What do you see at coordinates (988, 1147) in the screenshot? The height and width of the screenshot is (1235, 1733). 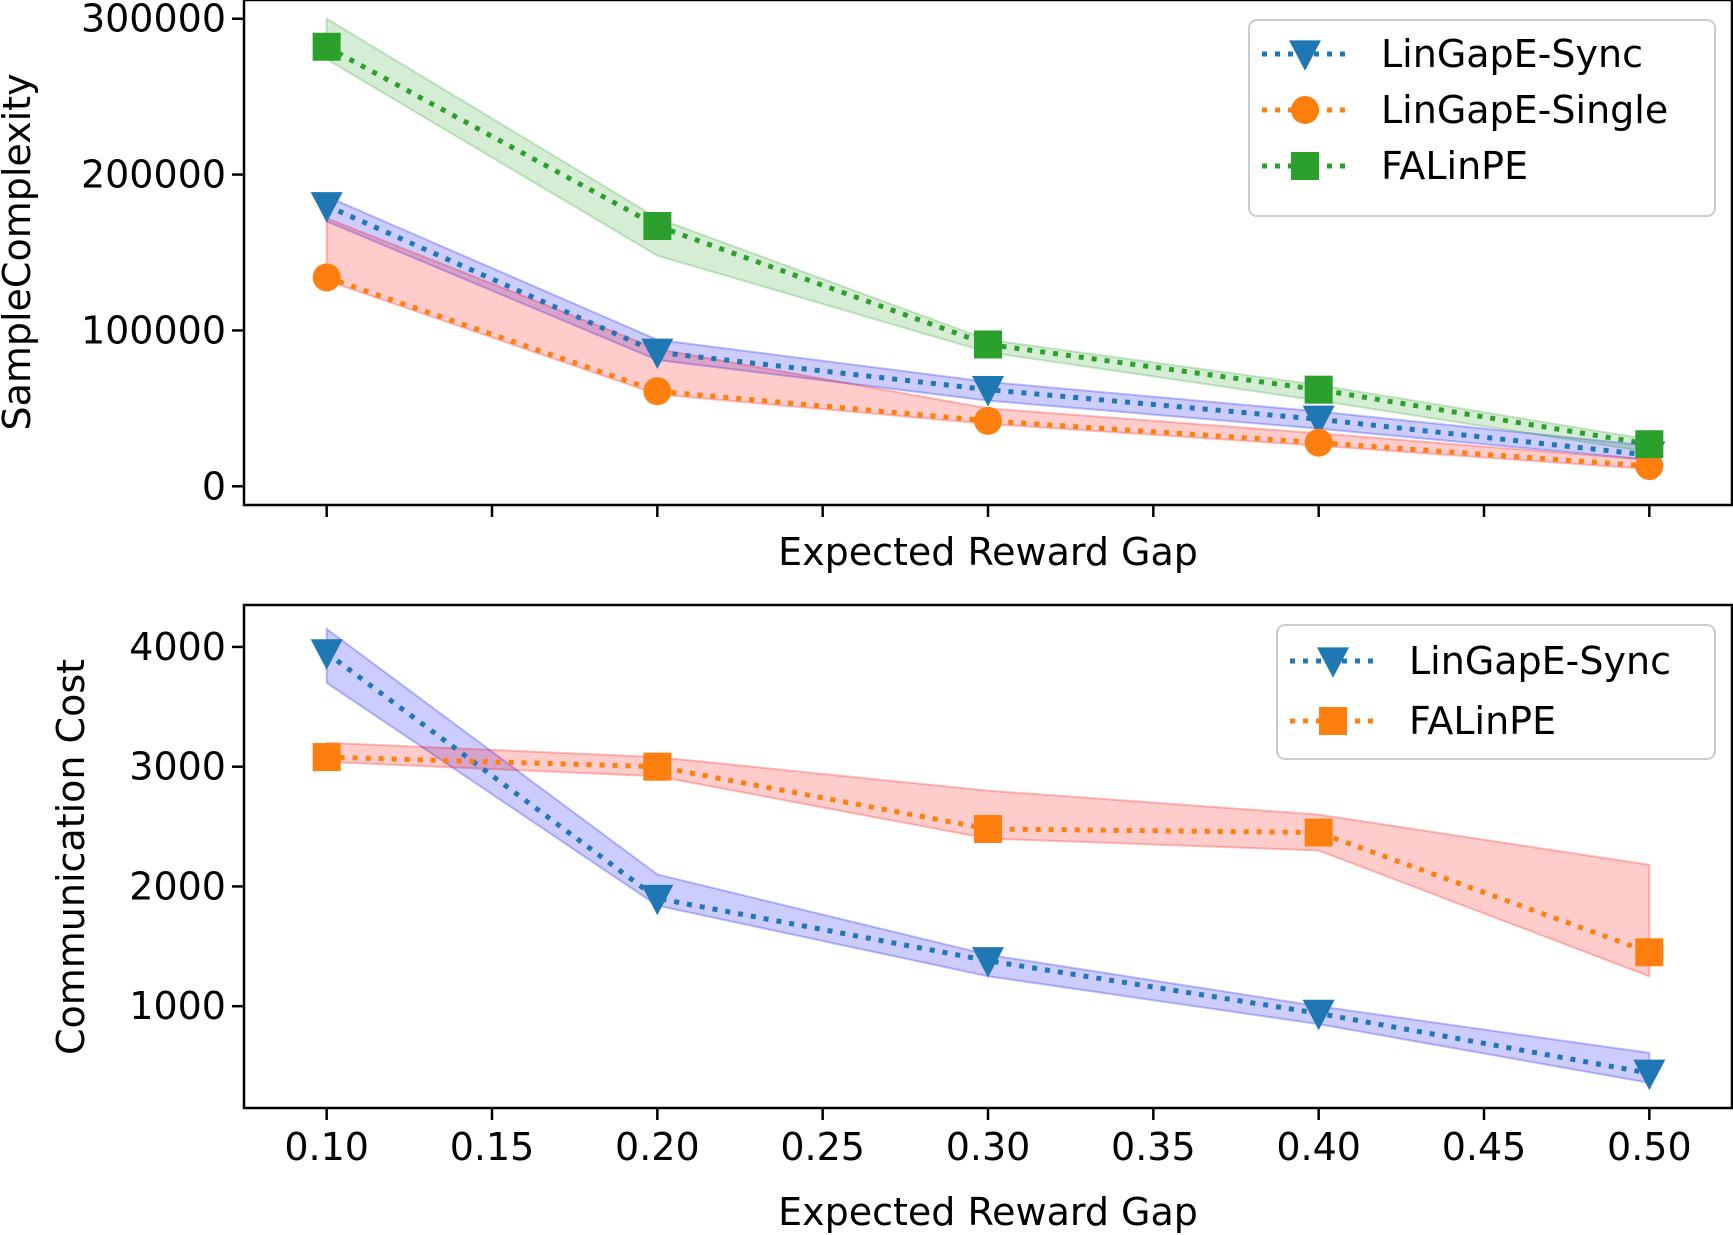 I see `x-tick-label: 0.30` at bounding box center [988, 1147].